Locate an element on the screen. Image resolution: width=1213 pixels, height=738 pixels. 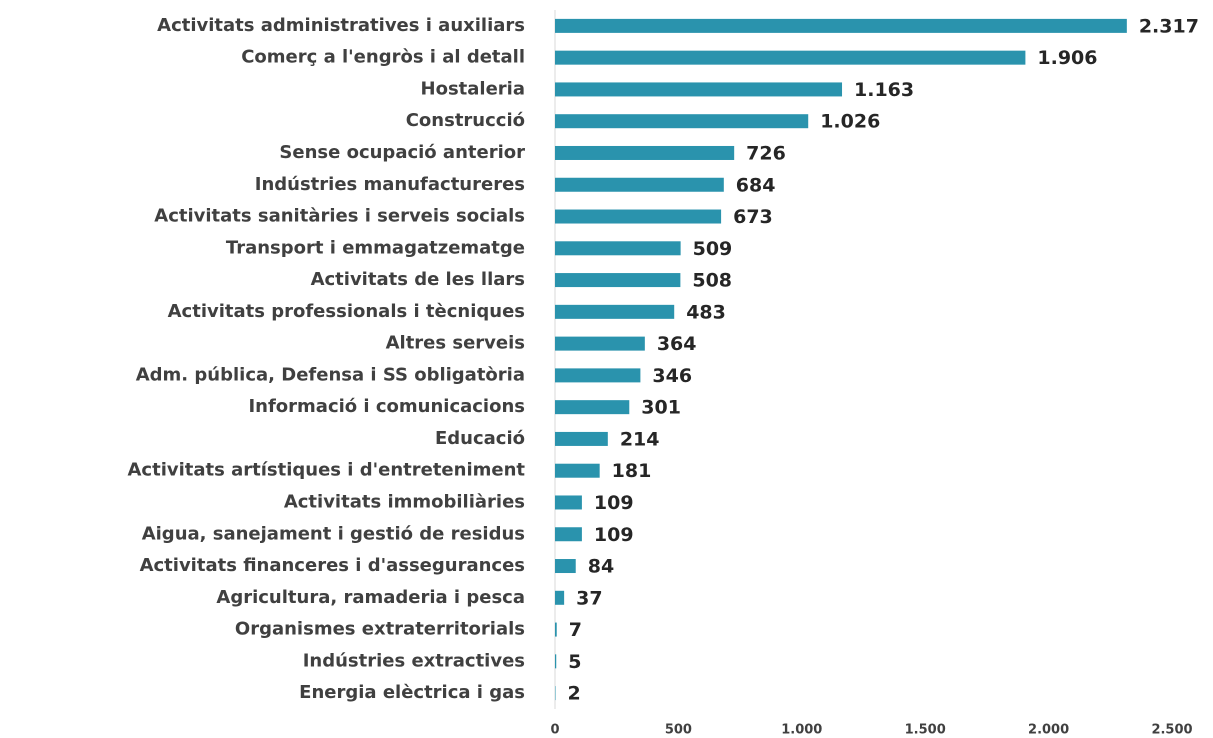
value-label: 726 is located at coordinates (766, 153).